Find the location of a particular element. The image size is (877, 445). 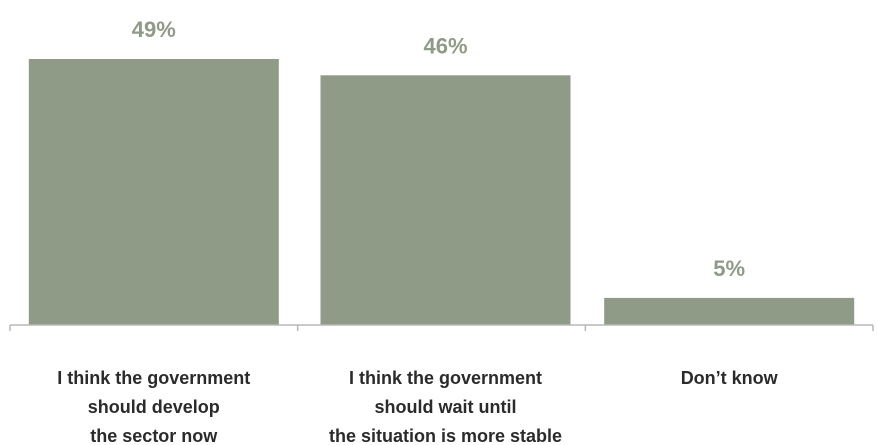

bar is located at coordinates (729, 311).